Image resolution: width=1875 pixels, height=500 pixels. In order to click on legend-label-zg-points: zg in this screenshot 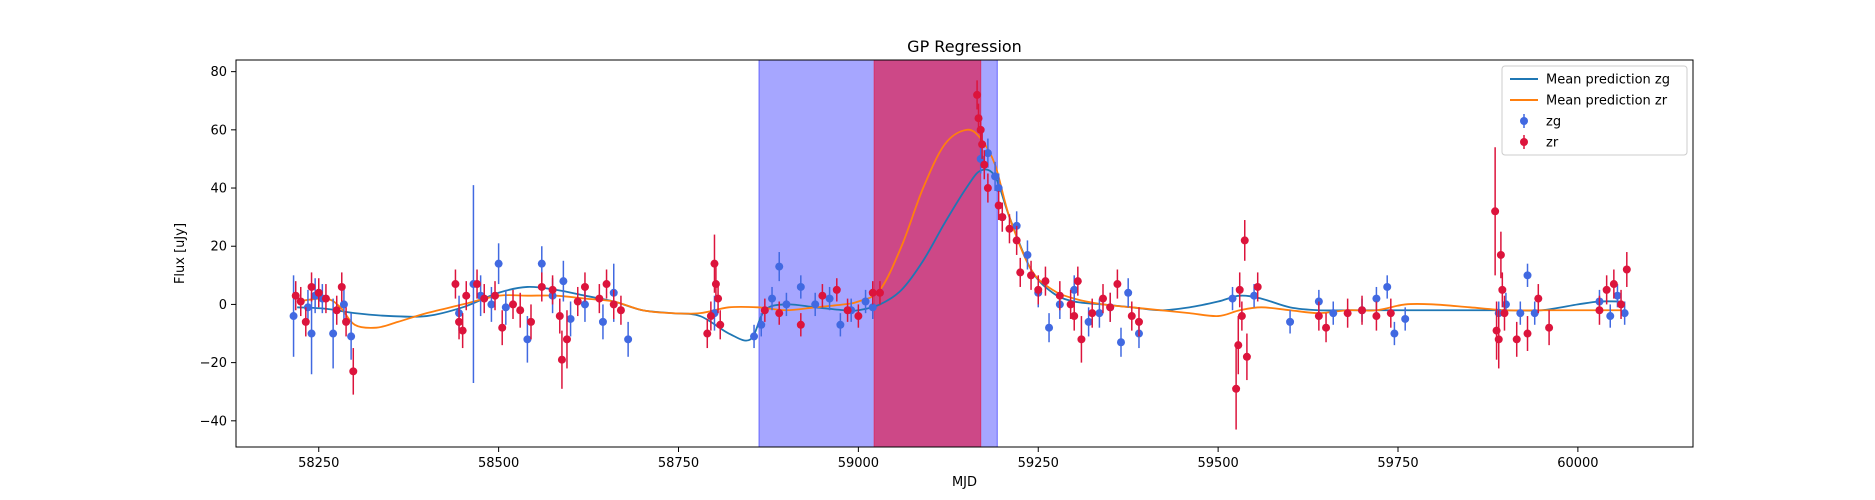, I will do `click(1553, 122)`.